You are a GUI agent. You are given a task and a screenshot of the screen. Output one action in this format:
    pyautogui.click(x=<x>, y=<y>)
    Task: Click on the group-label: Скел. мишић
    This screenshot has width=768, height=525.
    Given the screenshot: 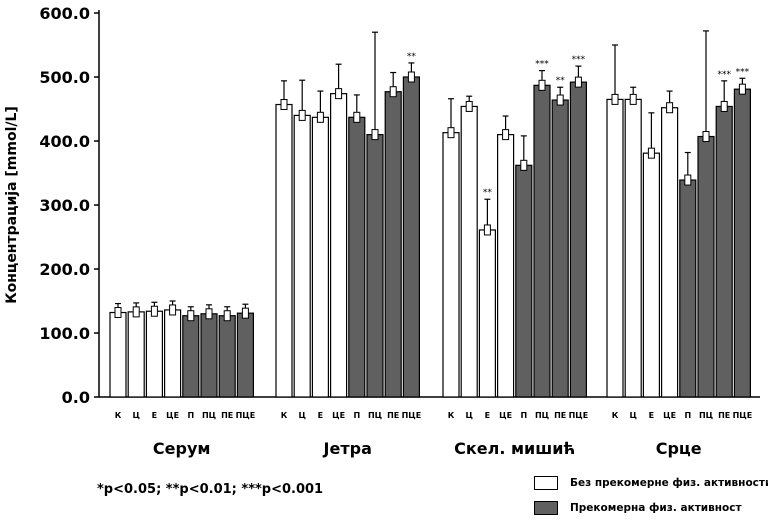 What is the action you would take?
    pyautogui.click(x=514, y=448)
    